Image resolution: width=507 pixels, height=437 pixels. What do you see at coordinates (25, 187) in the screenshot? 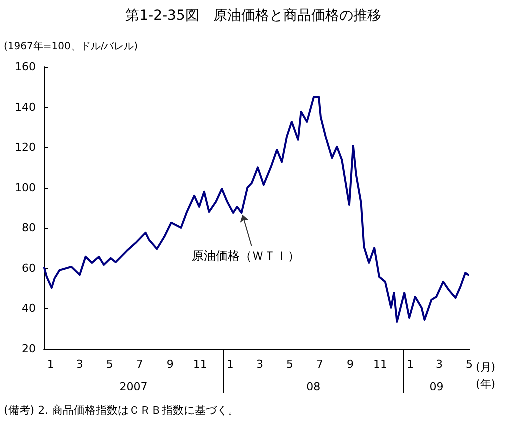
I see `y-tick-label: 100` at bounding box center [25, 187].